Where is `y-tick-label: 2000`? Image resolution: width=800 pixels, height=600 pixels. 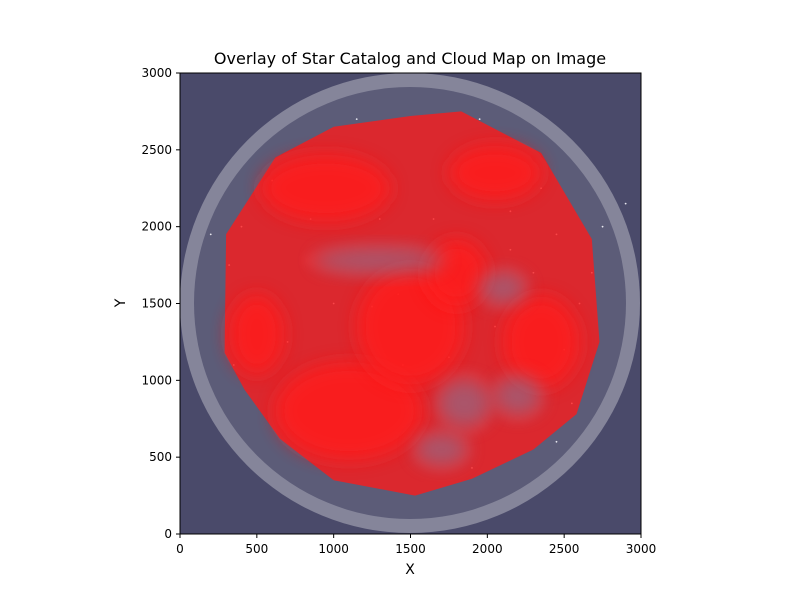
y-tick-label: 2000 is located at coordinates (156, 227).